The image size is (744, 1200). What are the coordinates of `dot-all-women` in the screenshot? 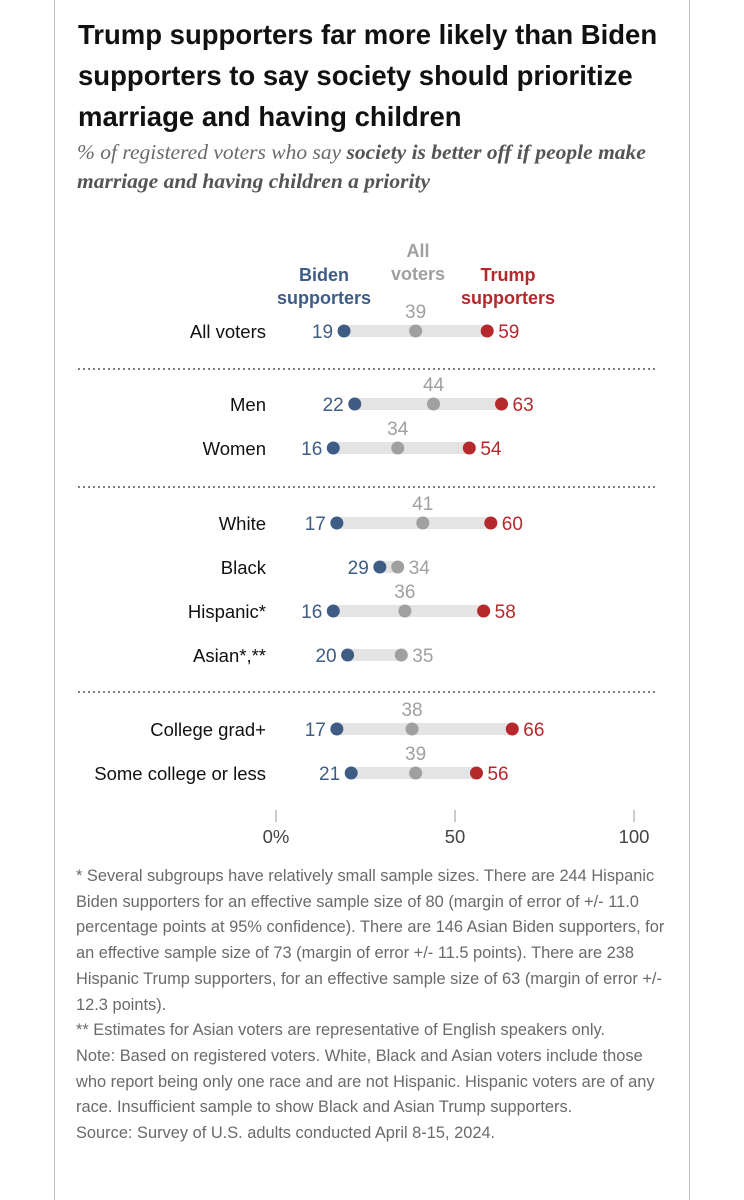 It's located at (398, 448).